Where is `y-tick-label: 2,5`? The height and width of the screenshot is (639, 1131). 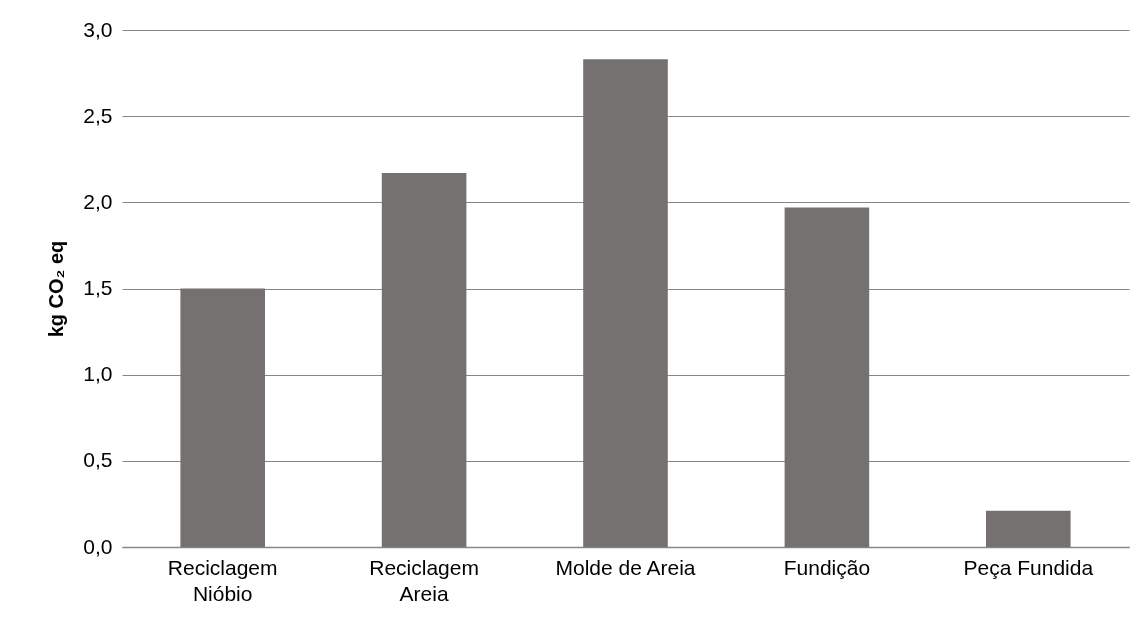 y-tick-label: 2,5 is located at coordinates (98, 115).